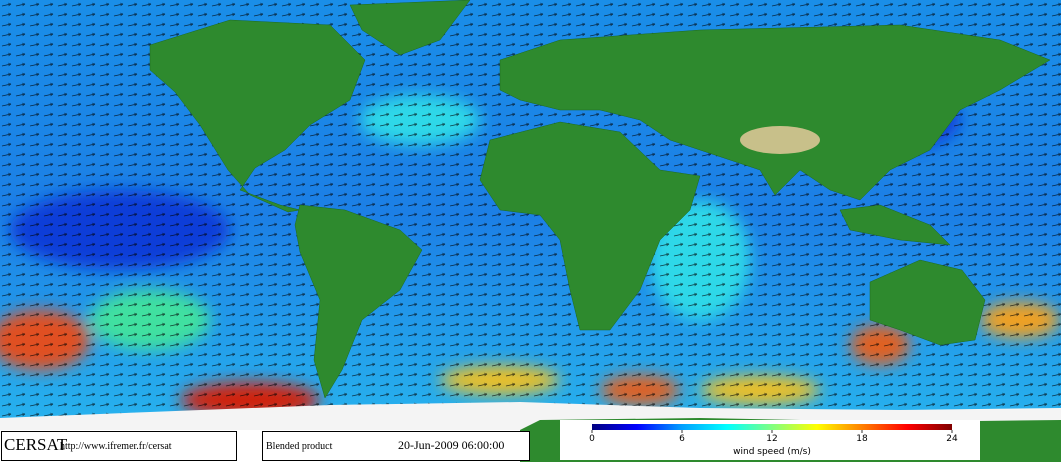 This screenshot has width=1061, height=462. What do you see at coordinates (780, 140) in the screenshot?
I see `plateau` at bounding box center [780, 140].